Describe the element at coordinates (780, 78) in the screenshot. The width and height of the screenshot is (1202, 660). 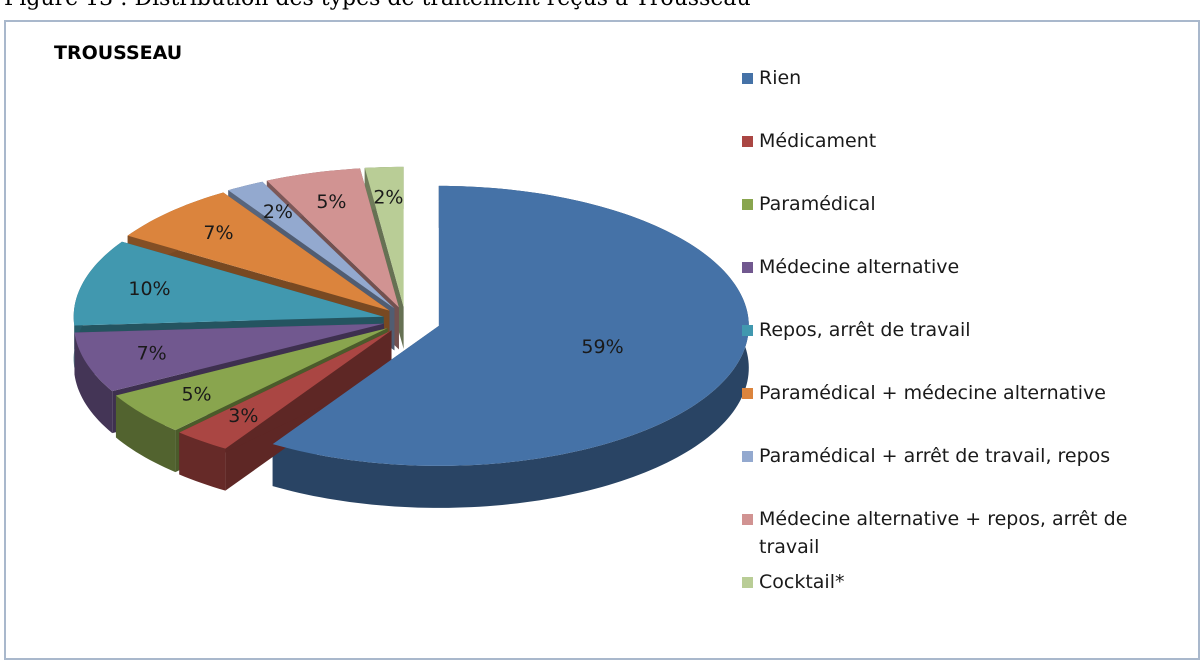
I see `legend-label: Rien` at that location.